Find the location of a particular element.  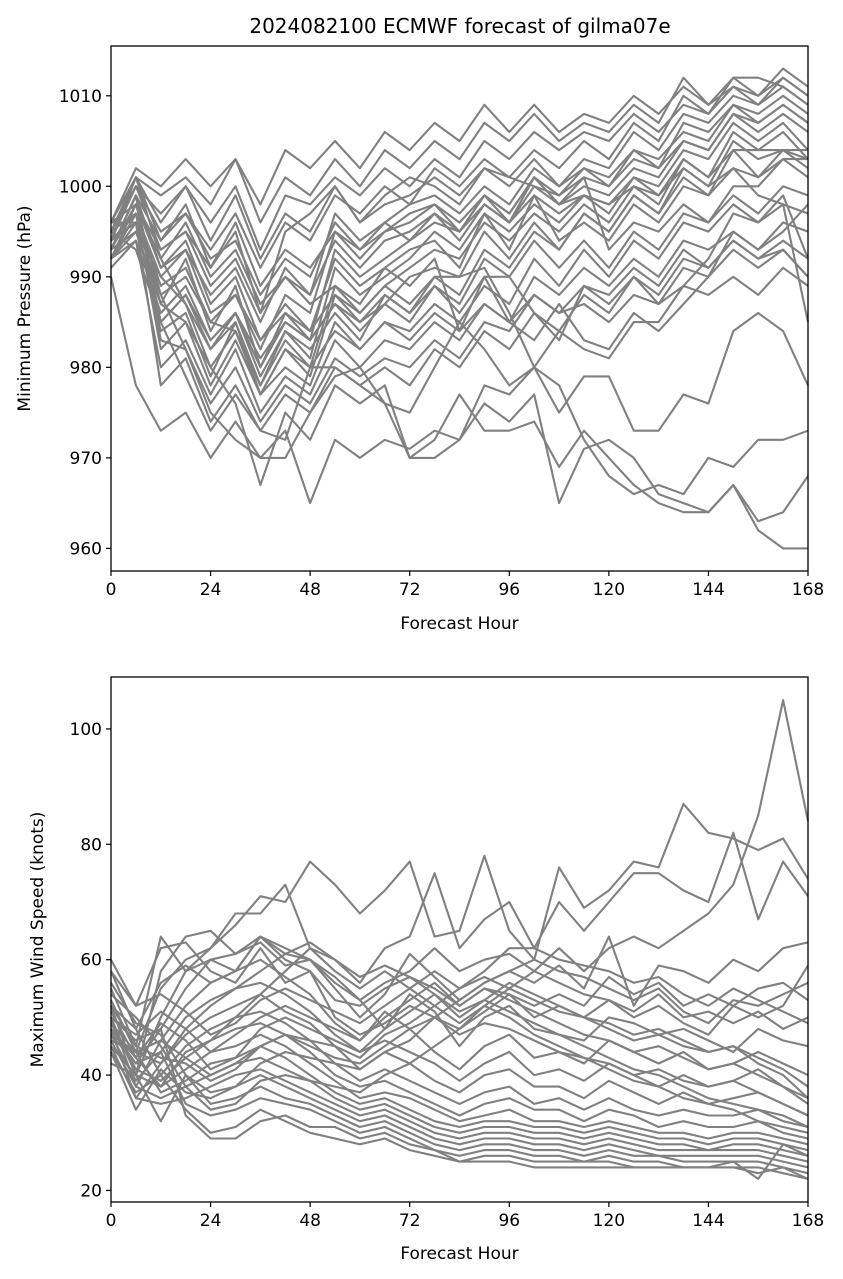

y-tick-label: 60 is located at coordinates (91, 961).